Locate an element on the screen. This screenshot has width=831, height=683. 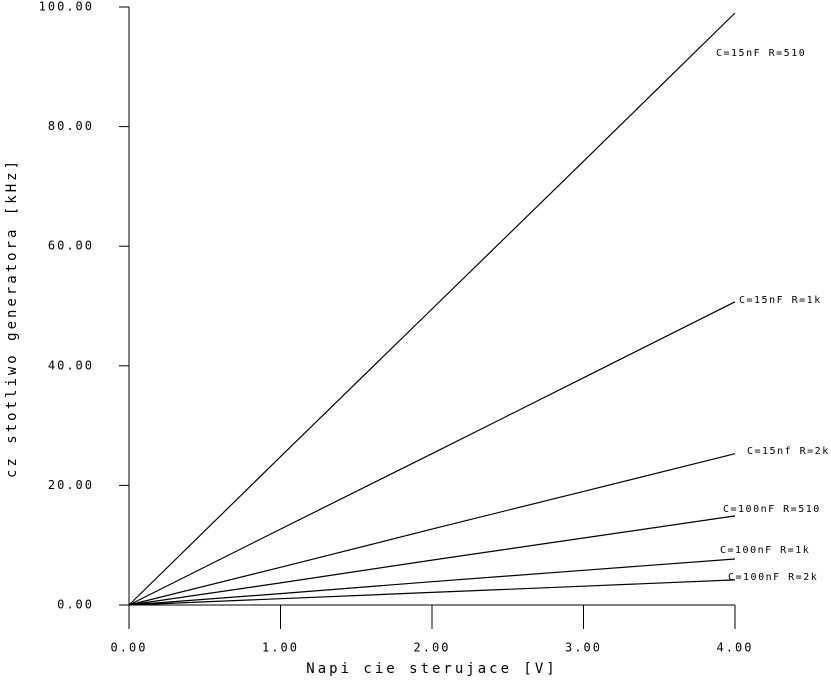
series-label: C=100nF R=2k is located at coordinates (773, 577).